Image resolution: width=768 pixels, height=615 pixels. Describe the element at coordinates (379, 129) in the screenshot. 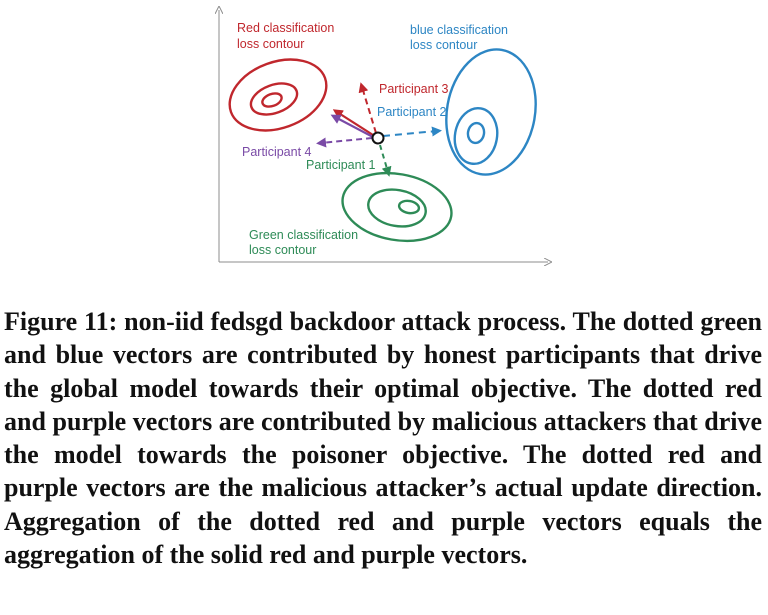

I see `vectors` at that location.